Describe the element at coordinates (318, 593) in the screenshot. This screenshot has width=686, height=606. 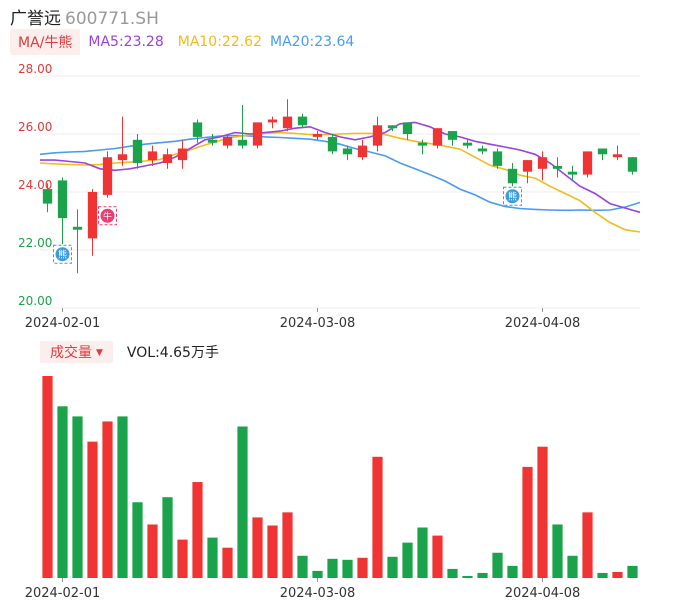
I see `volume-date-tick-label: 2024-03-08` at that location.